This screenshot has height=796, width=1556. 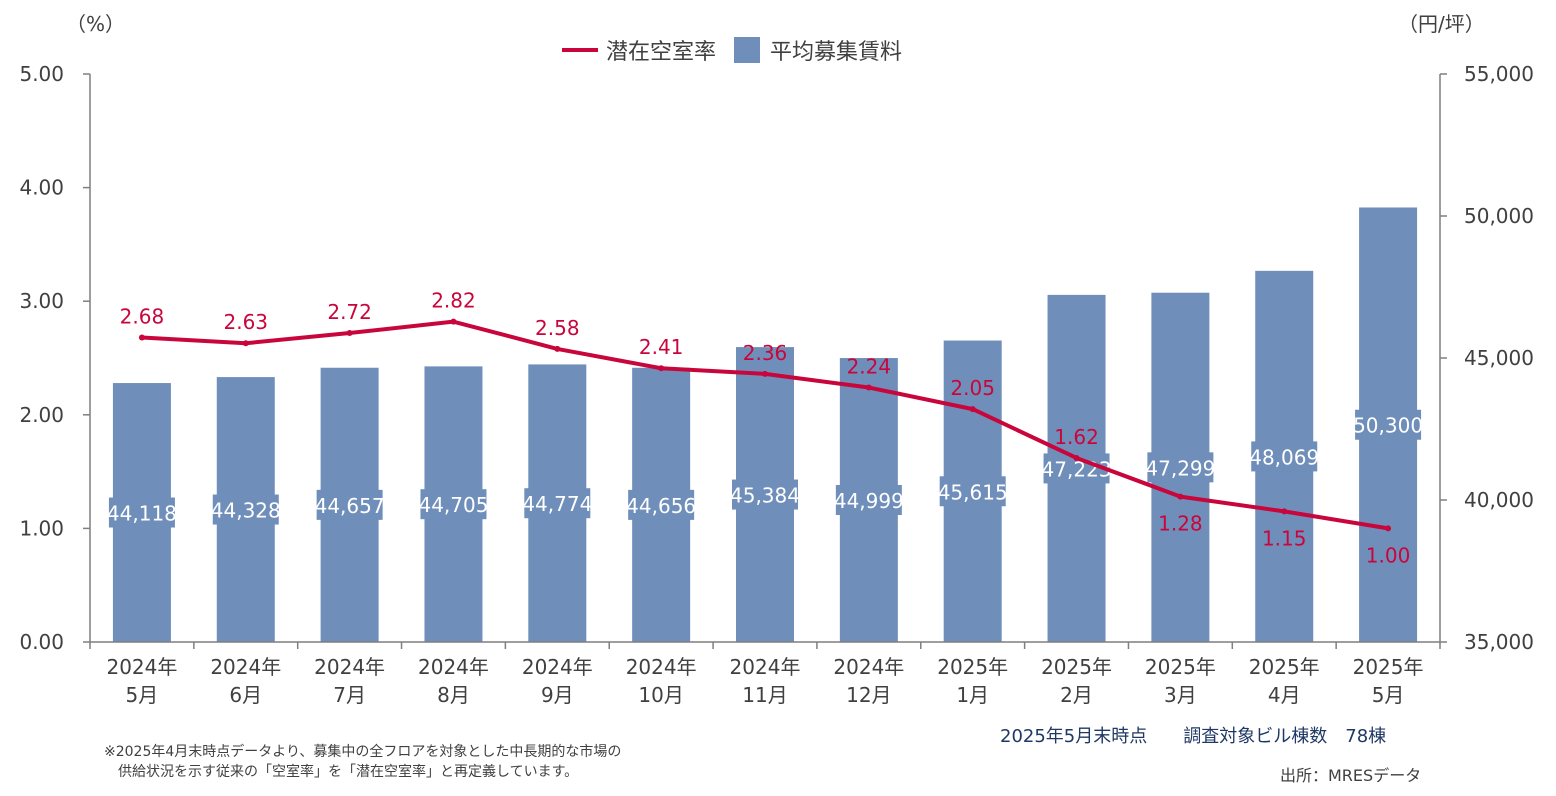 I want to click on left-tick-label: 2.00, so click(x=41, y=415).